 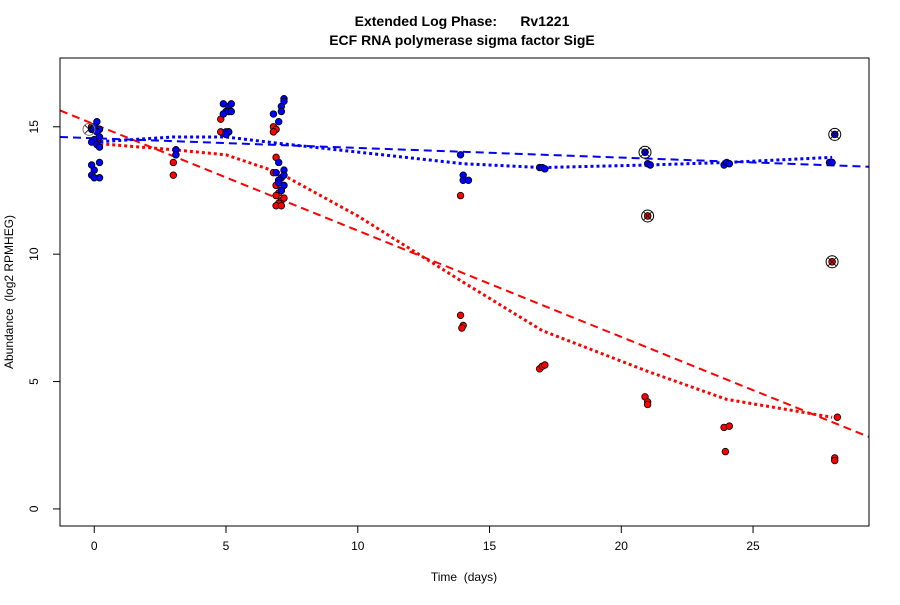 I want to click on y-axis-label: Abundance (log2 RPMHEG), so click(x=9, y=292).